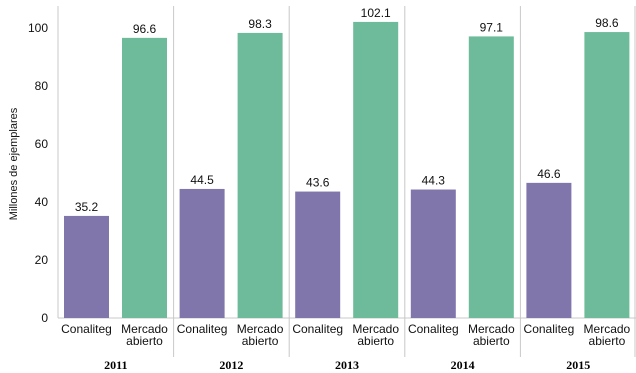  Describe the element at coordinates (260, 24) in the screenshot. I see `data-label: 98.3` at that location.